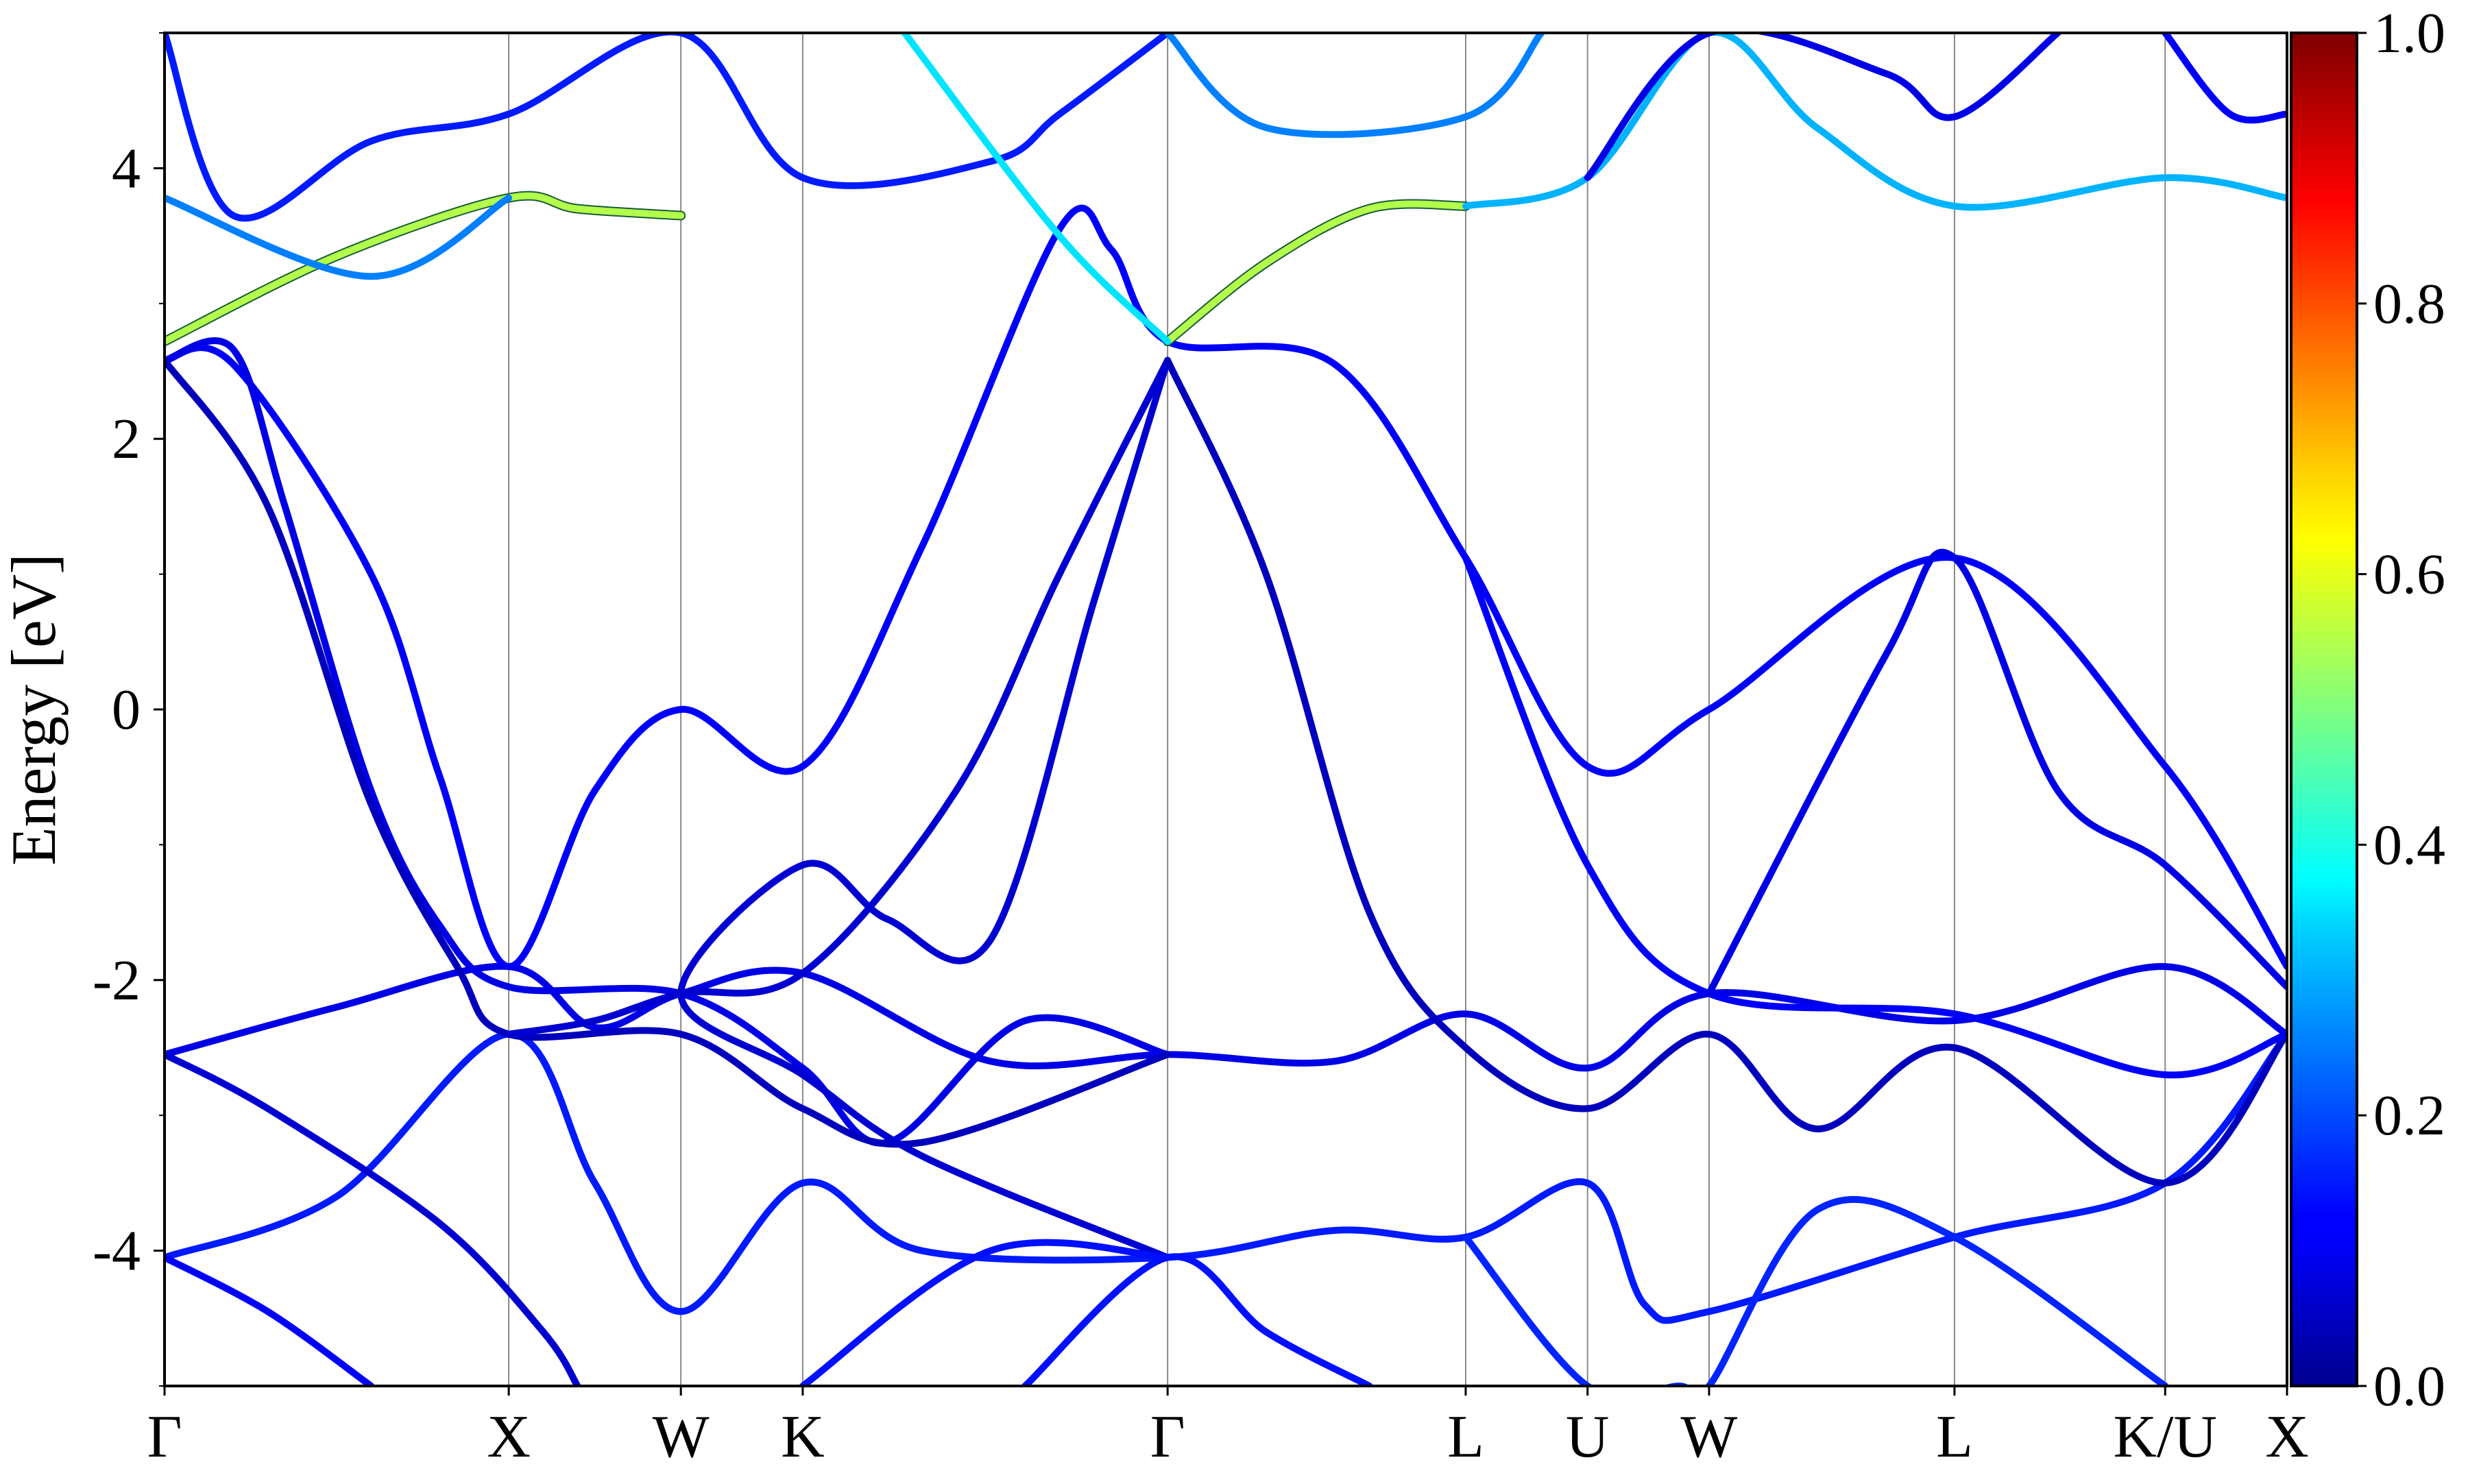  Describe the element at coordinates (803, 1437) in the screenshot. I see `x-tick-label: K` at that location.